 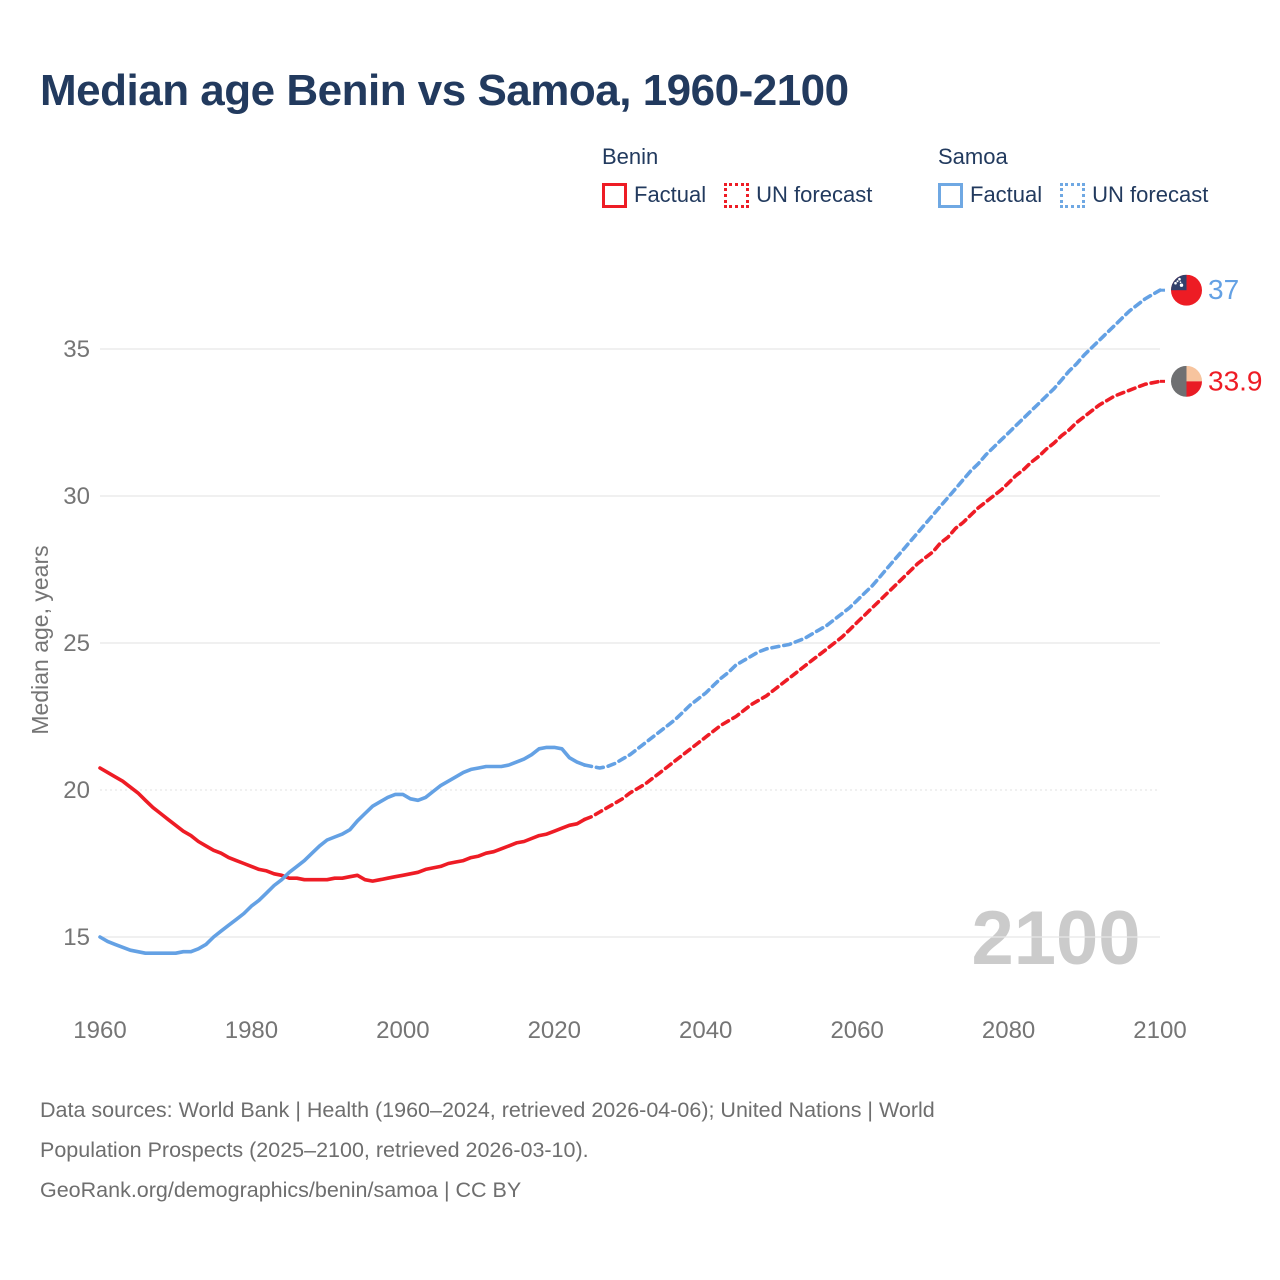 I want to click on y-tick-label: 30, so click(x=76, y=496).